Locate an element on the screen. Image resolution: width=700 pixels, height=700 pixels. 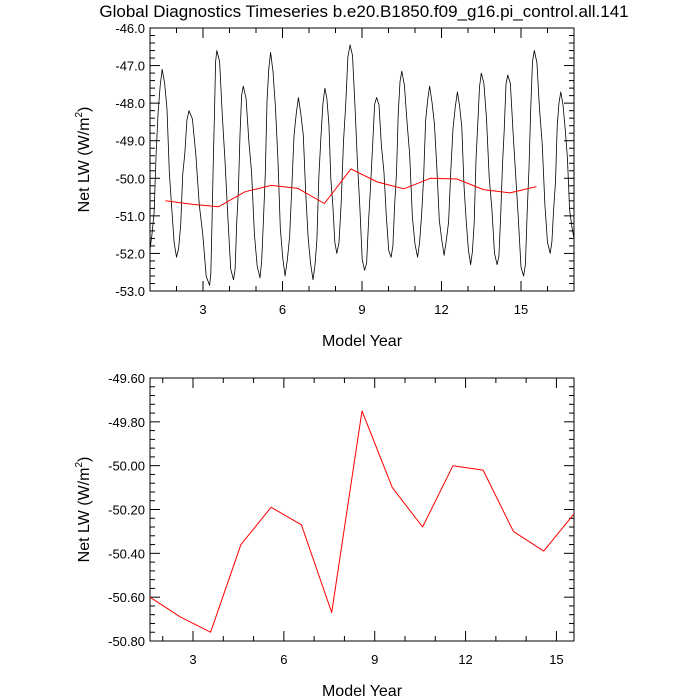
y-tick-label: -52.0 is located at coordinates (130, 253).